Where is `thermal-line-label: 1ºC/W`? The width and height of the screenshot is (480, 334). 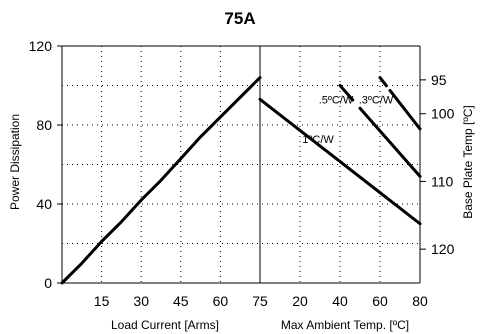
thermal-line-label: 1ºC/W is located at coordinates (318, 140).